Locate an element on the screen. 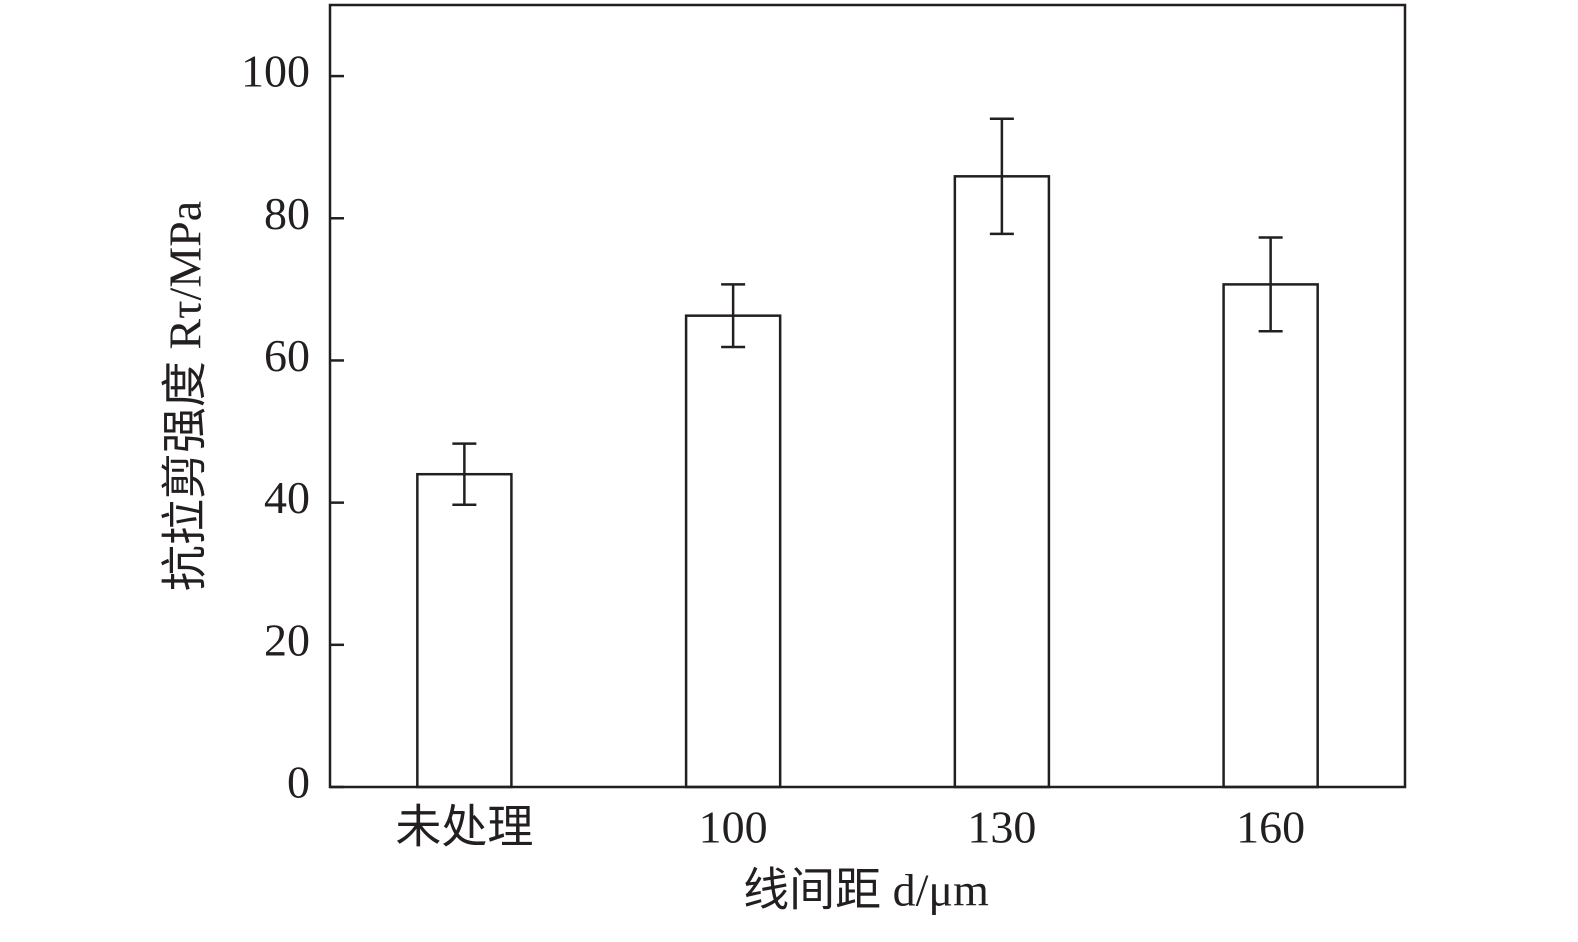 The image size is (1578, 942). x-axis-label: 线间距 d/μm is located at coordinates (866, 890).